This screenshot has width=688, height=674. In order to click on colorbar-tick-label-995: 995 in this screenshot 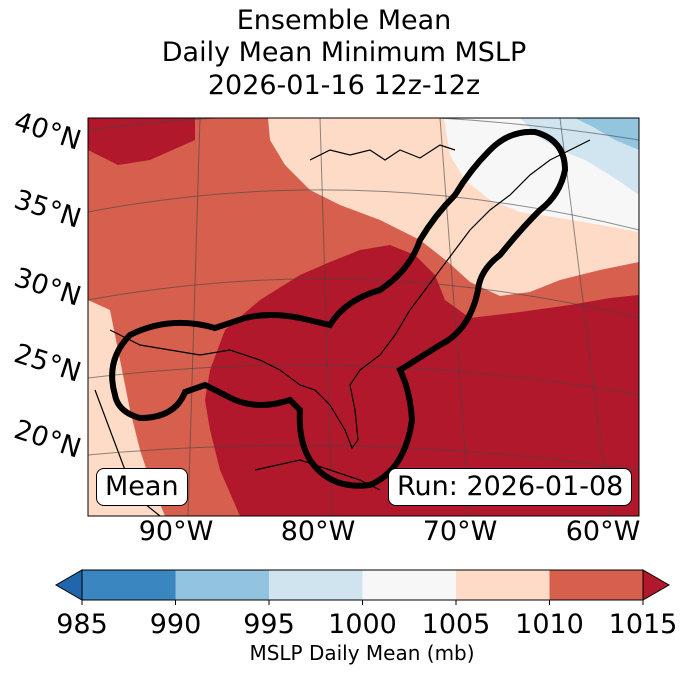, I will do `click(269, 624)`.